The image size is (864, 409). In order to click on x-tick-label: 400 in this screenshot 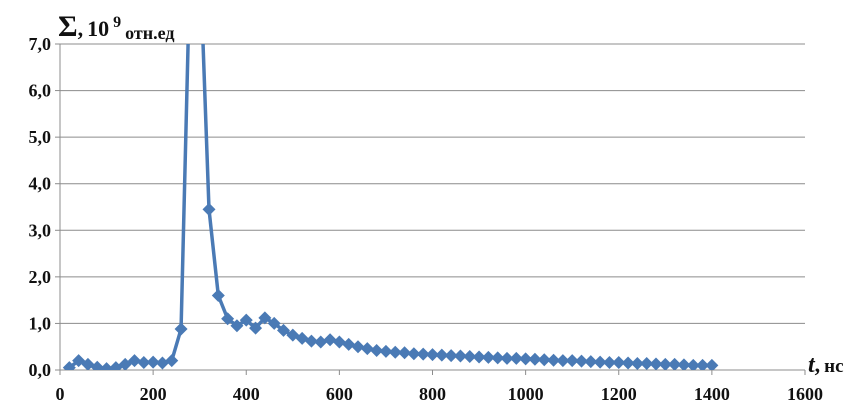, I will do `click(246, 394)`.